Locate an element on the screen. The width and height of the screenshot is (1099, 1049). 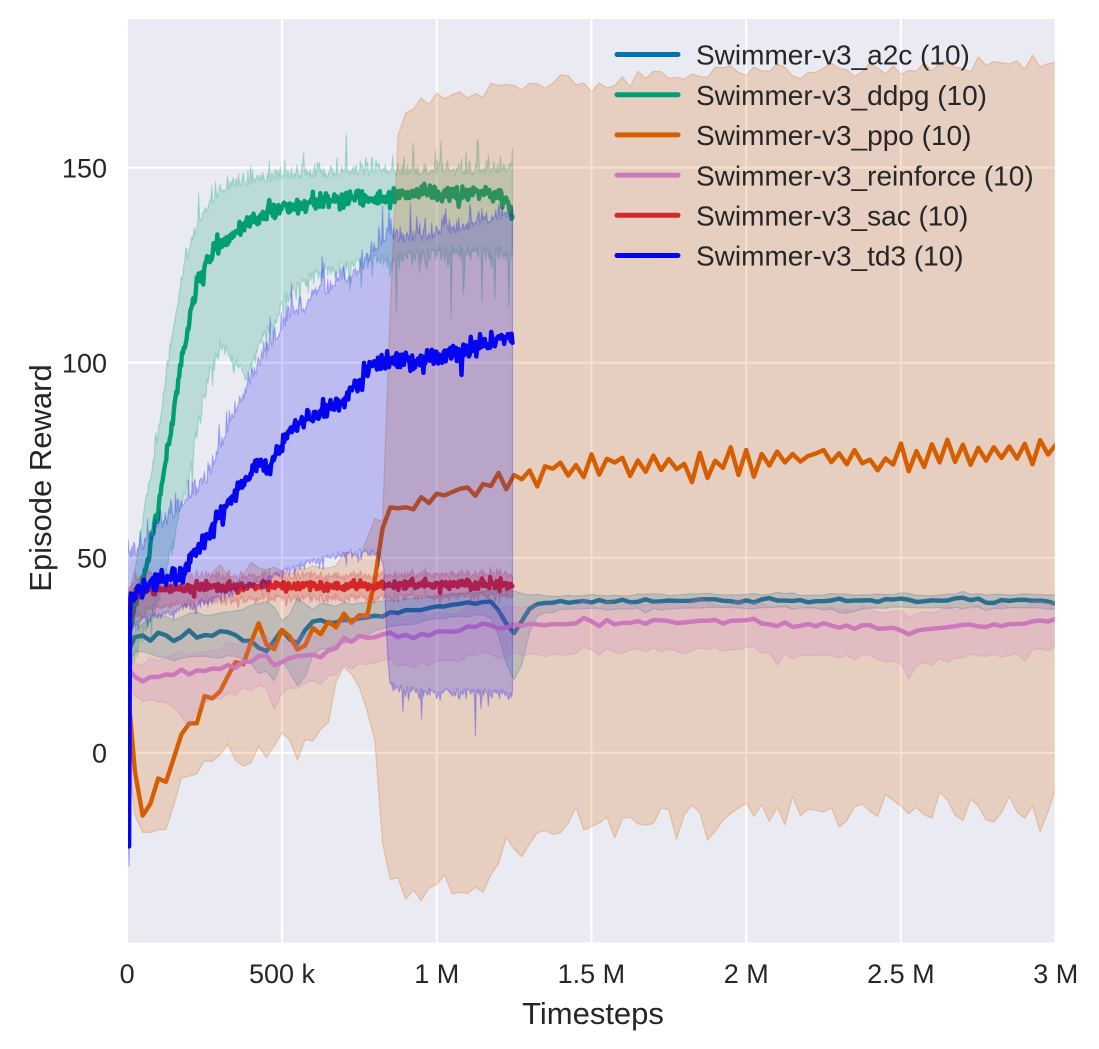
svg-text: Swimmer-v3_sac (10) is located at coordinates (832, 216).